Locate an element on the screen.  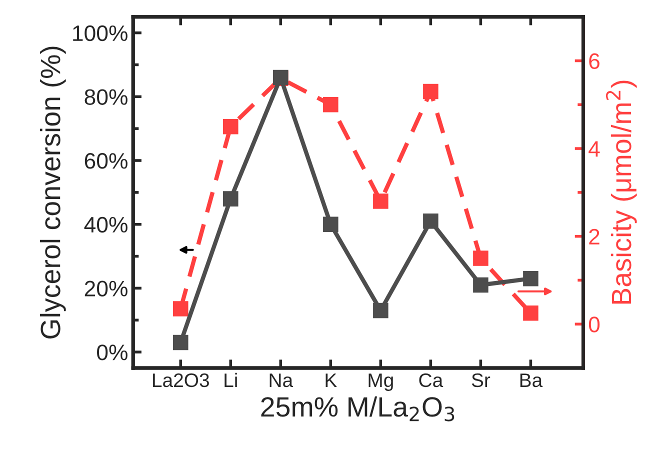
x-tick-label: Ba is located at coordinates (531, 381).